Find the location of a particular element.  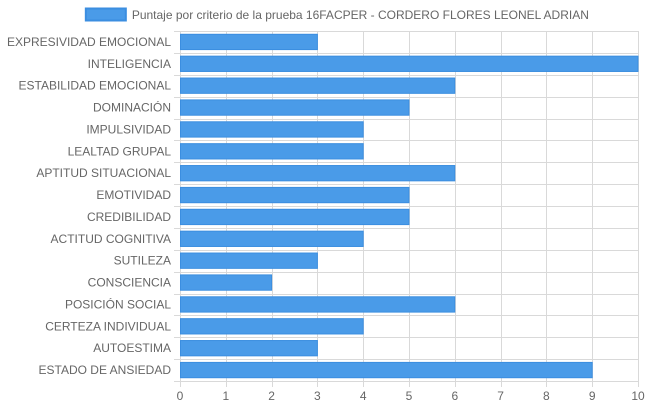

legend-swatch is located at coordinates (105, 14).